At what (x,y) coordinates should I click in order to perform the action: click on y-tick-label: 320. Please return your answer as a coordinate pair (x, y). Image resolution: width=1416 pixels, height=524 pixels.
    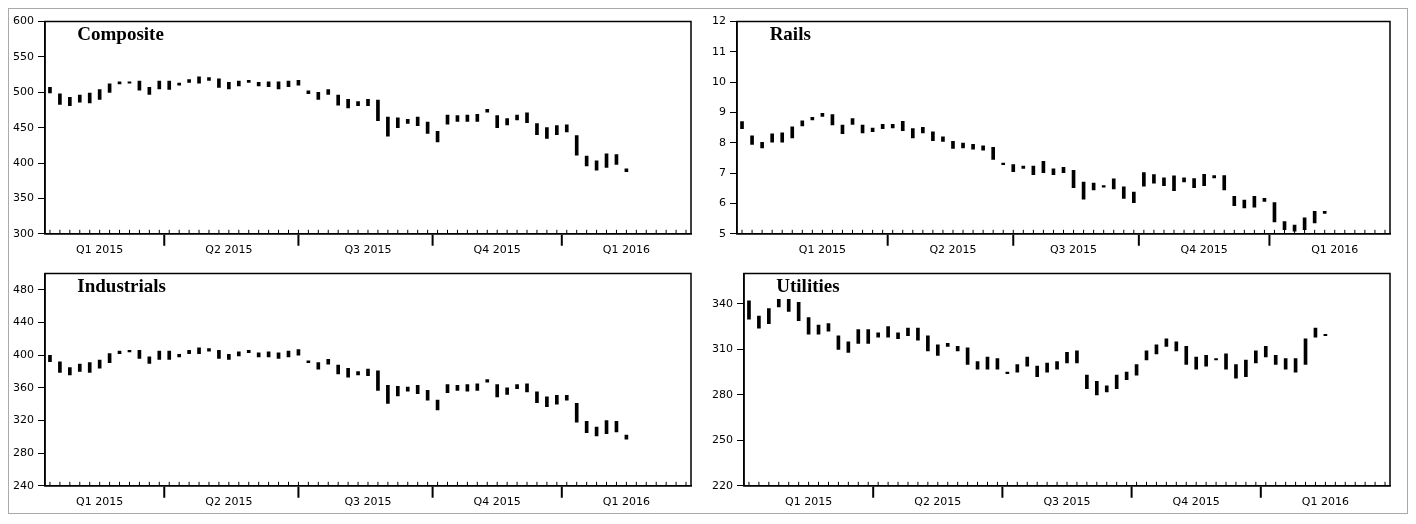
    Looking at the image, I should click on (23, 420).